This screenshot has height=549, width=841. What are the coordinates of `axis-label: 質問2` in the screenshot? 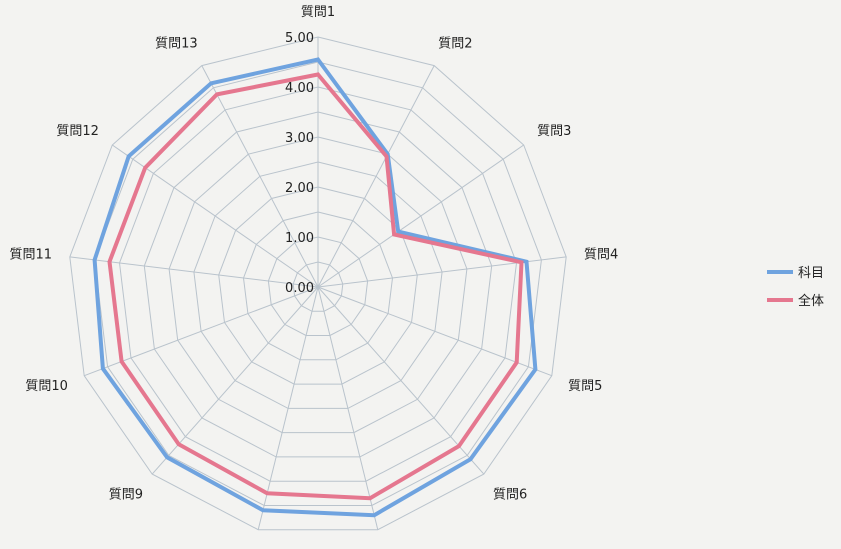 It's located at (455, 44).